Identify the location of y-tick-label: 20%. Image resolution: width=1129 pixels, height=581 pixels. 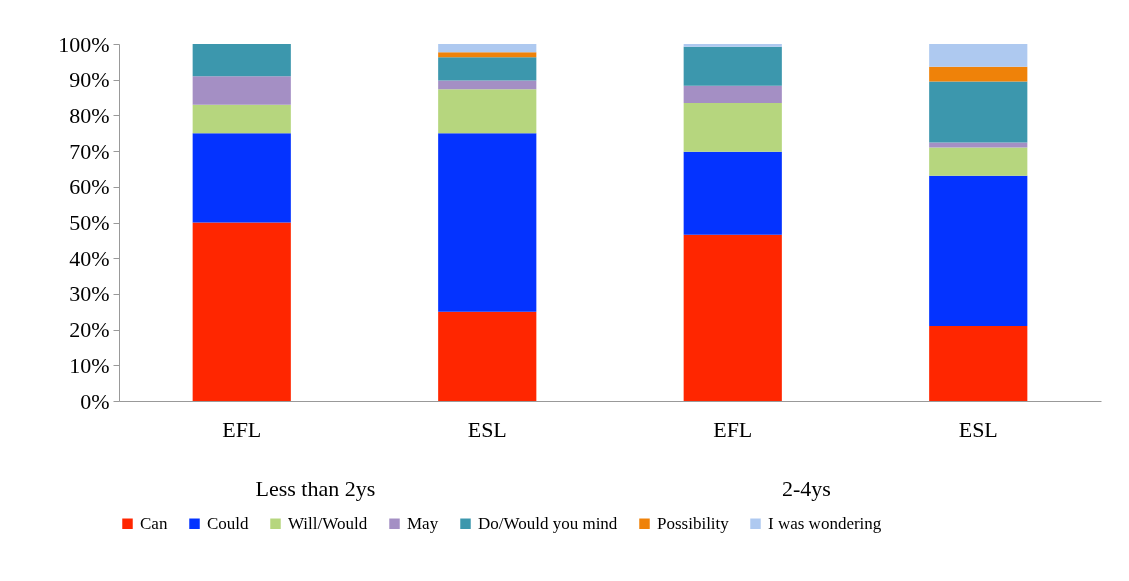
(89, 330).